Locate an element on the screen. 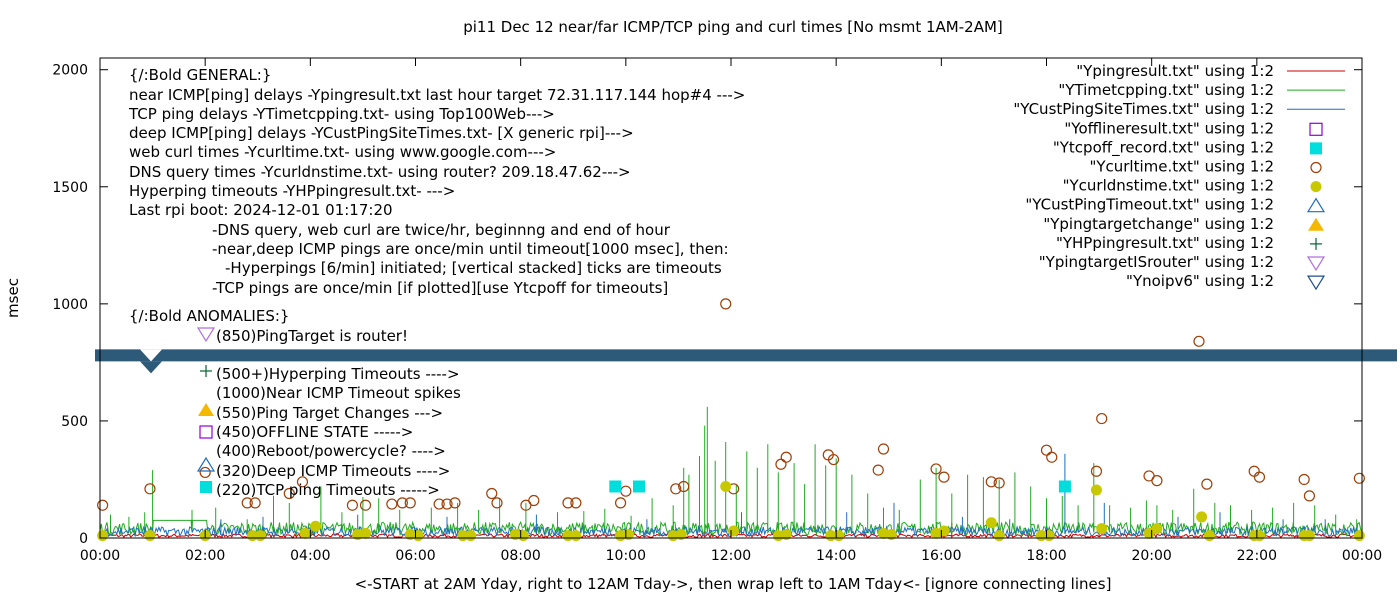 Image resolution: width=1400 pixels, height=604 pixels. annotation-line: (320)Deep ICMP Timeouts ----> is located at coordinates (333, 471).